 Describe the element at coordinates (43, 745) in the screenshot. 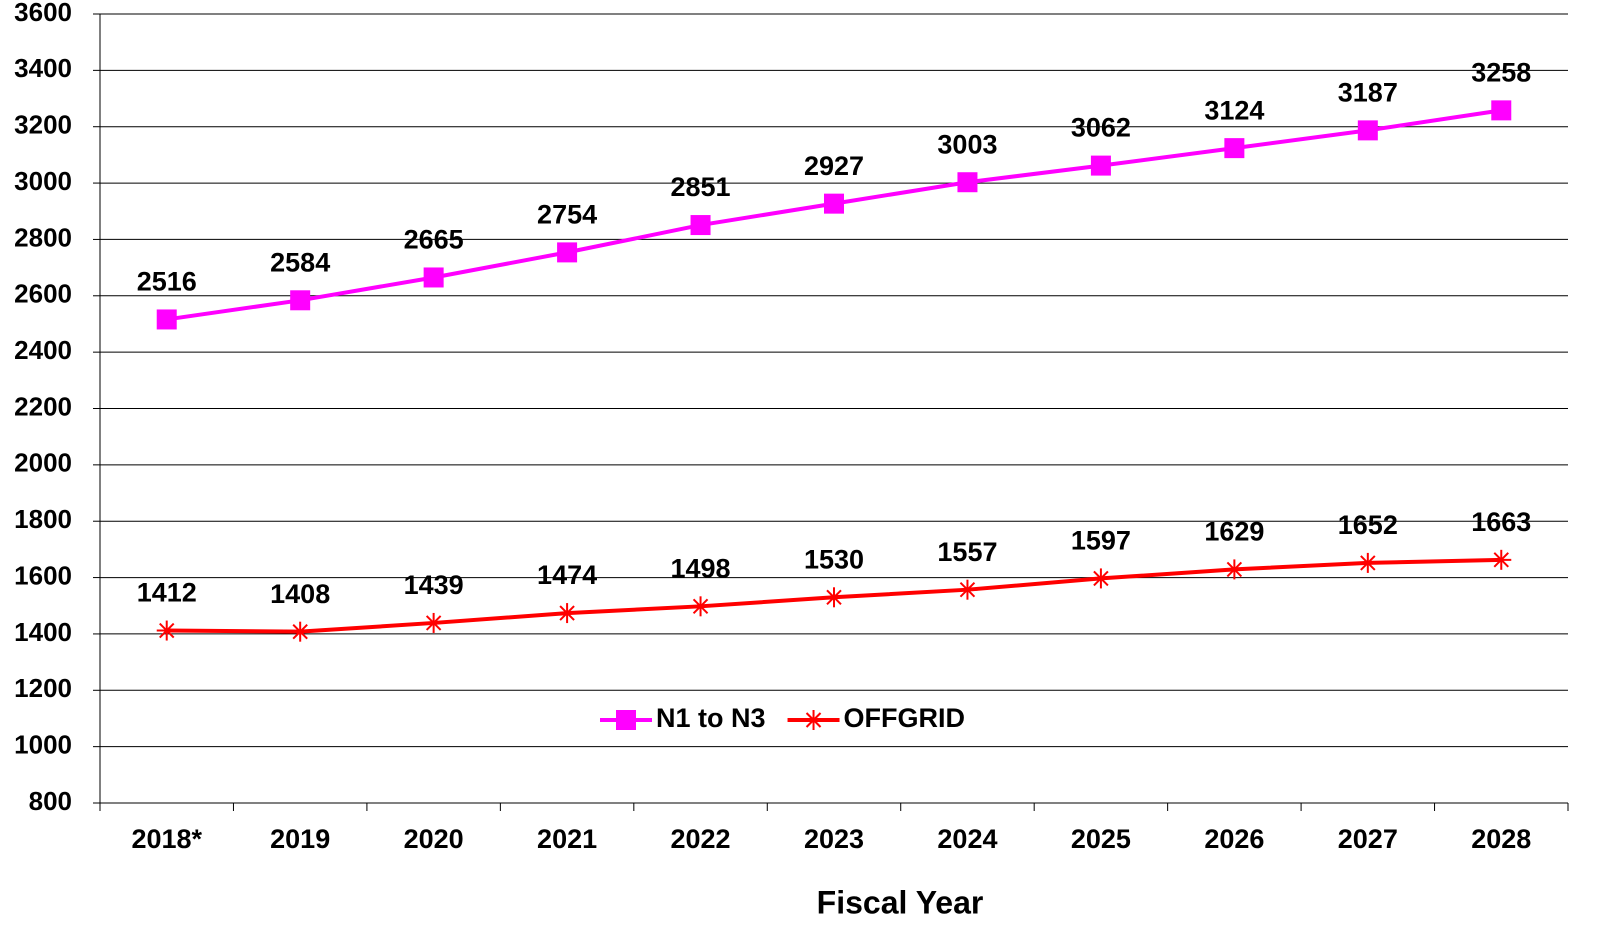

I see `y-tick-label: 1000` at that location.